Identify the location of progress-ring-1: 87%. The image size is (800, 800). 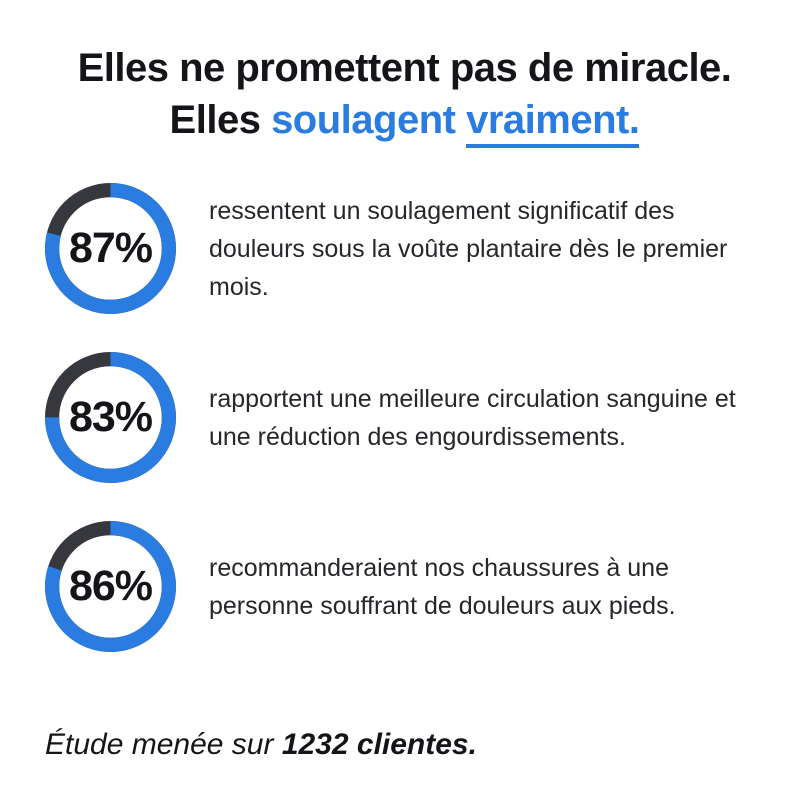
(110, 248).